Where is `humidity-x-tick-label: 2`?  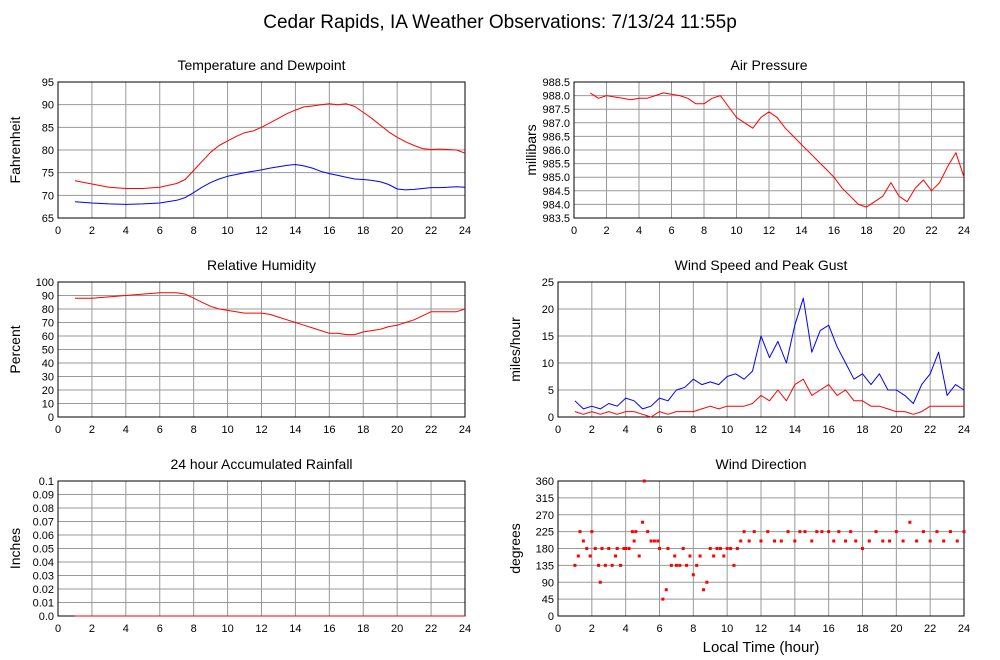
humidity-x-tick-label: 2 is located at coordinates (92, 430).